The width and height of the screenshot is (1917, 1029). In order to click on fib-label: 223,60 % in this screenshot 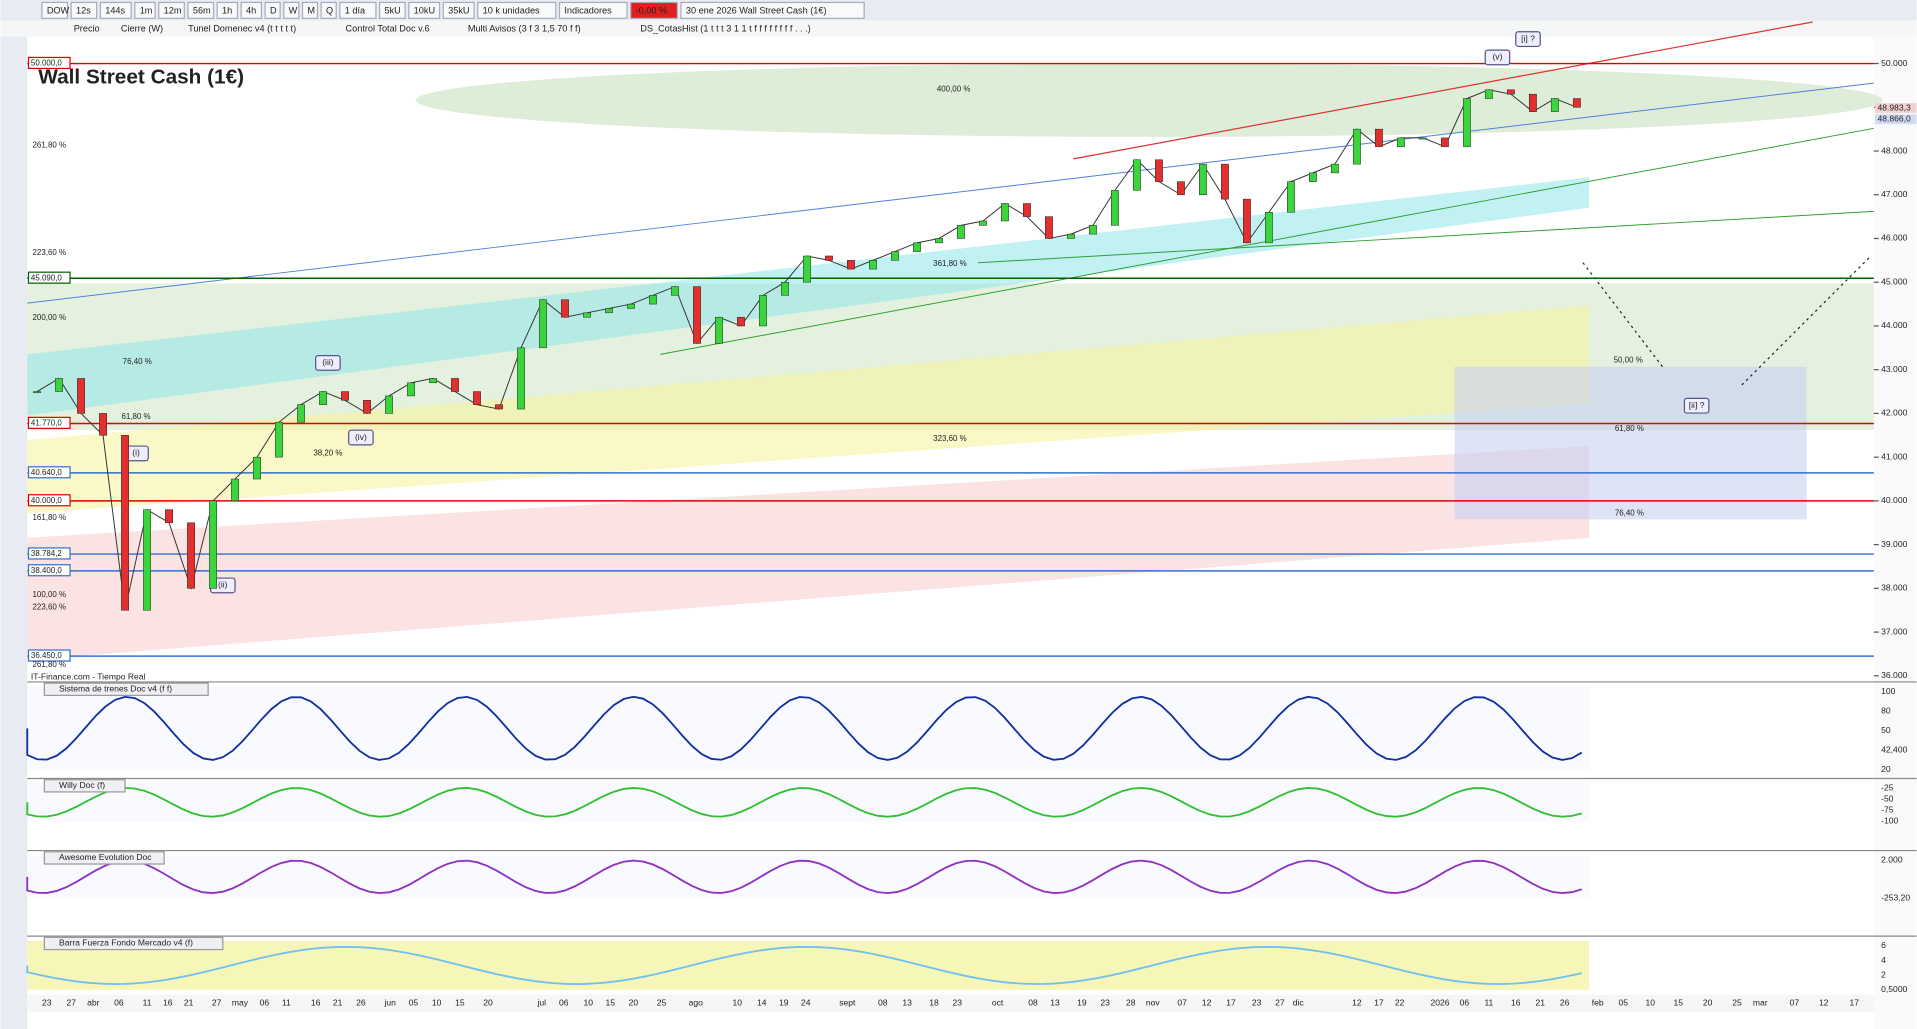, I will do `click(49, 252)`.